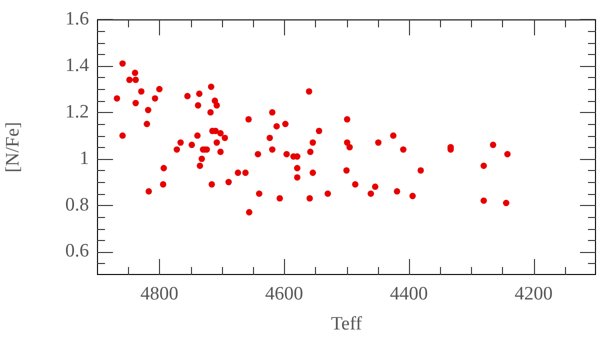 This screenshot has height=340, width=600. What do you see at coordinates (346, 324) in the screenshot?
I see `x-axis-title: Teff` at bounding box center [346, 324].